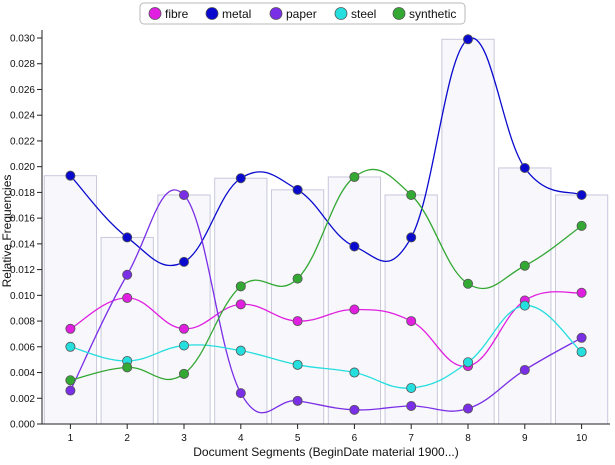  What do you see at coordinates (22, 167) in the screenshot?
I see `y-tick-label: 0.020` at bounding box center [22, 167].